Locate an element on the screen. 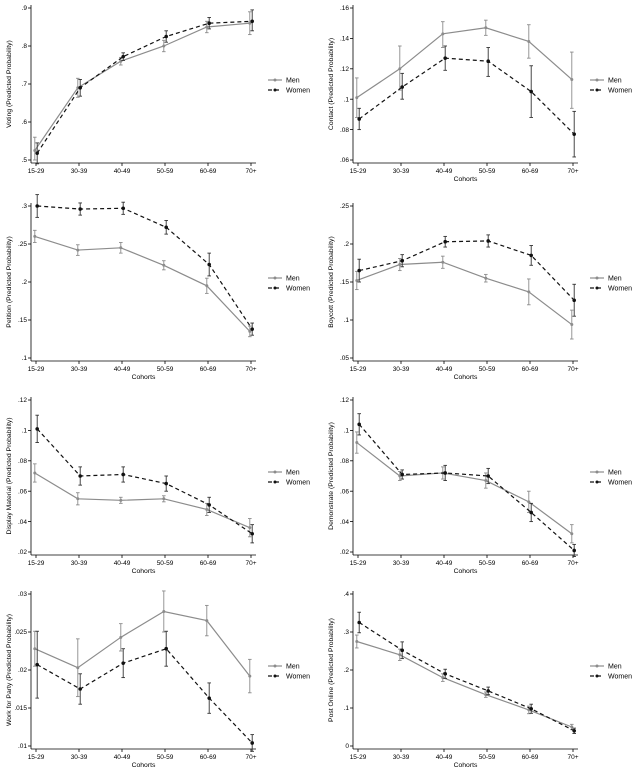 The image size is (644, 779). y-tick-label: .2 is located at coordinates (25, 282).